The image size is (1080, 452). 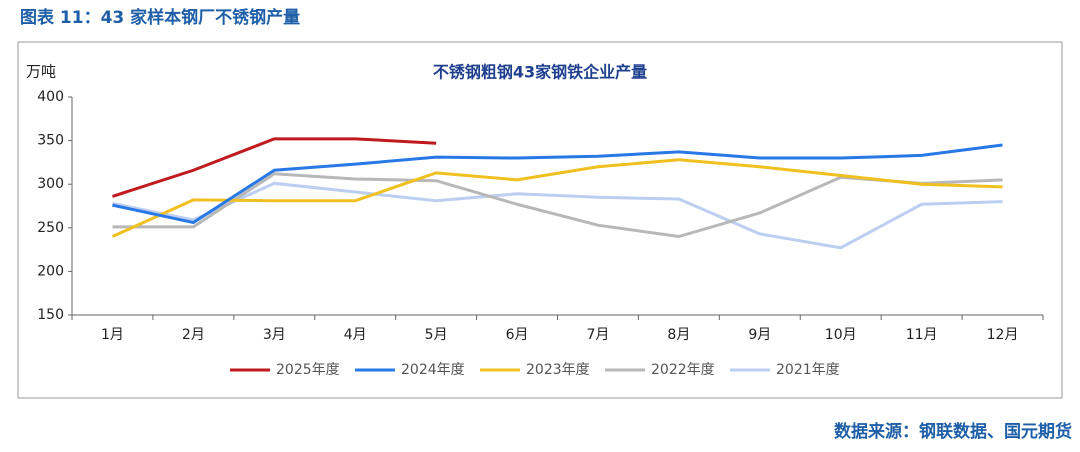 What do you see at coordinates (558, 370) in the screenshot?
I see `legend-label: 2023年度` at bounding box center [558, 370].